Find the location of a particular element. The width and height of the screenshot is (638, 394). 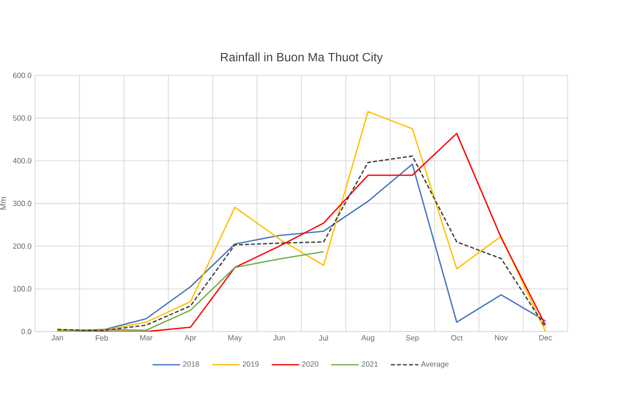

chart-title: Rainfall in Buon Ma Thuot City is located at coordinates (301, 58).